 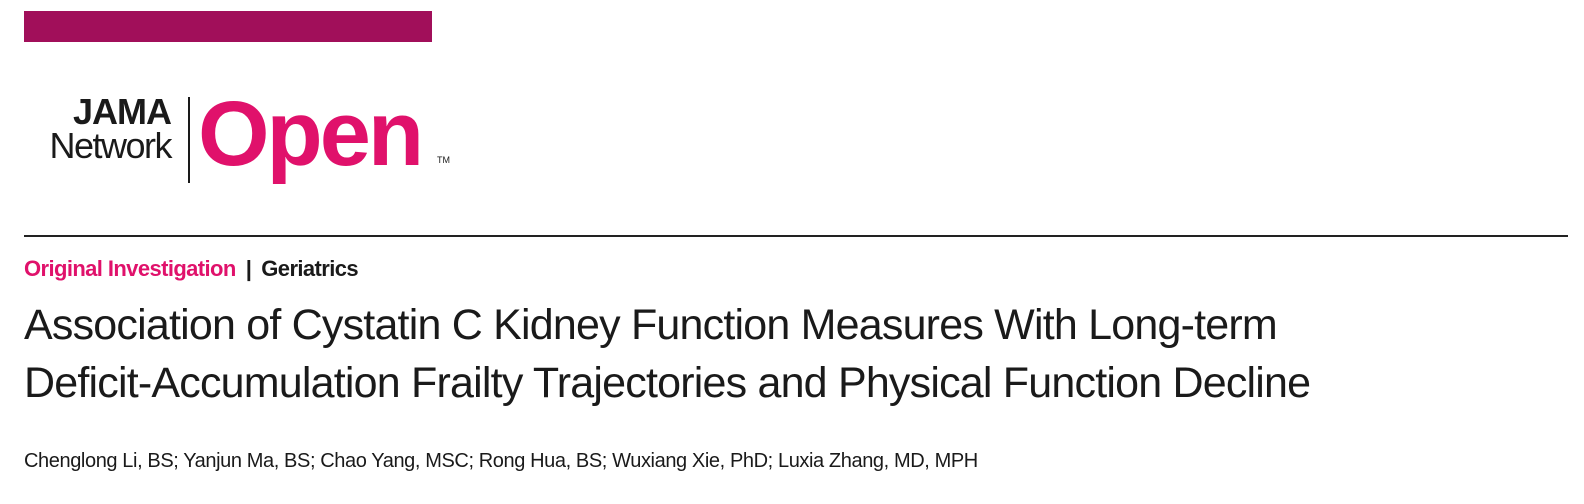 What do you see at coordinates (130, 268) in the screenshot?
I see `article-type: Original Investigation` at bounding box center [130, 268].